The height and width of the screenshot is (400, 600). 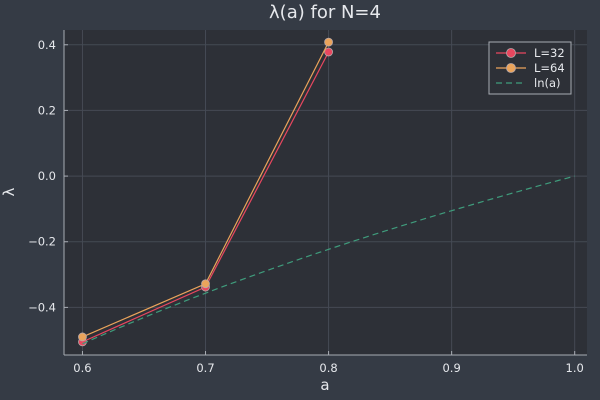 What do you see at coordinates (451, 368) in the screenshot?
I see `x-tick-label: 0.9` at bounding box center [451, 368].